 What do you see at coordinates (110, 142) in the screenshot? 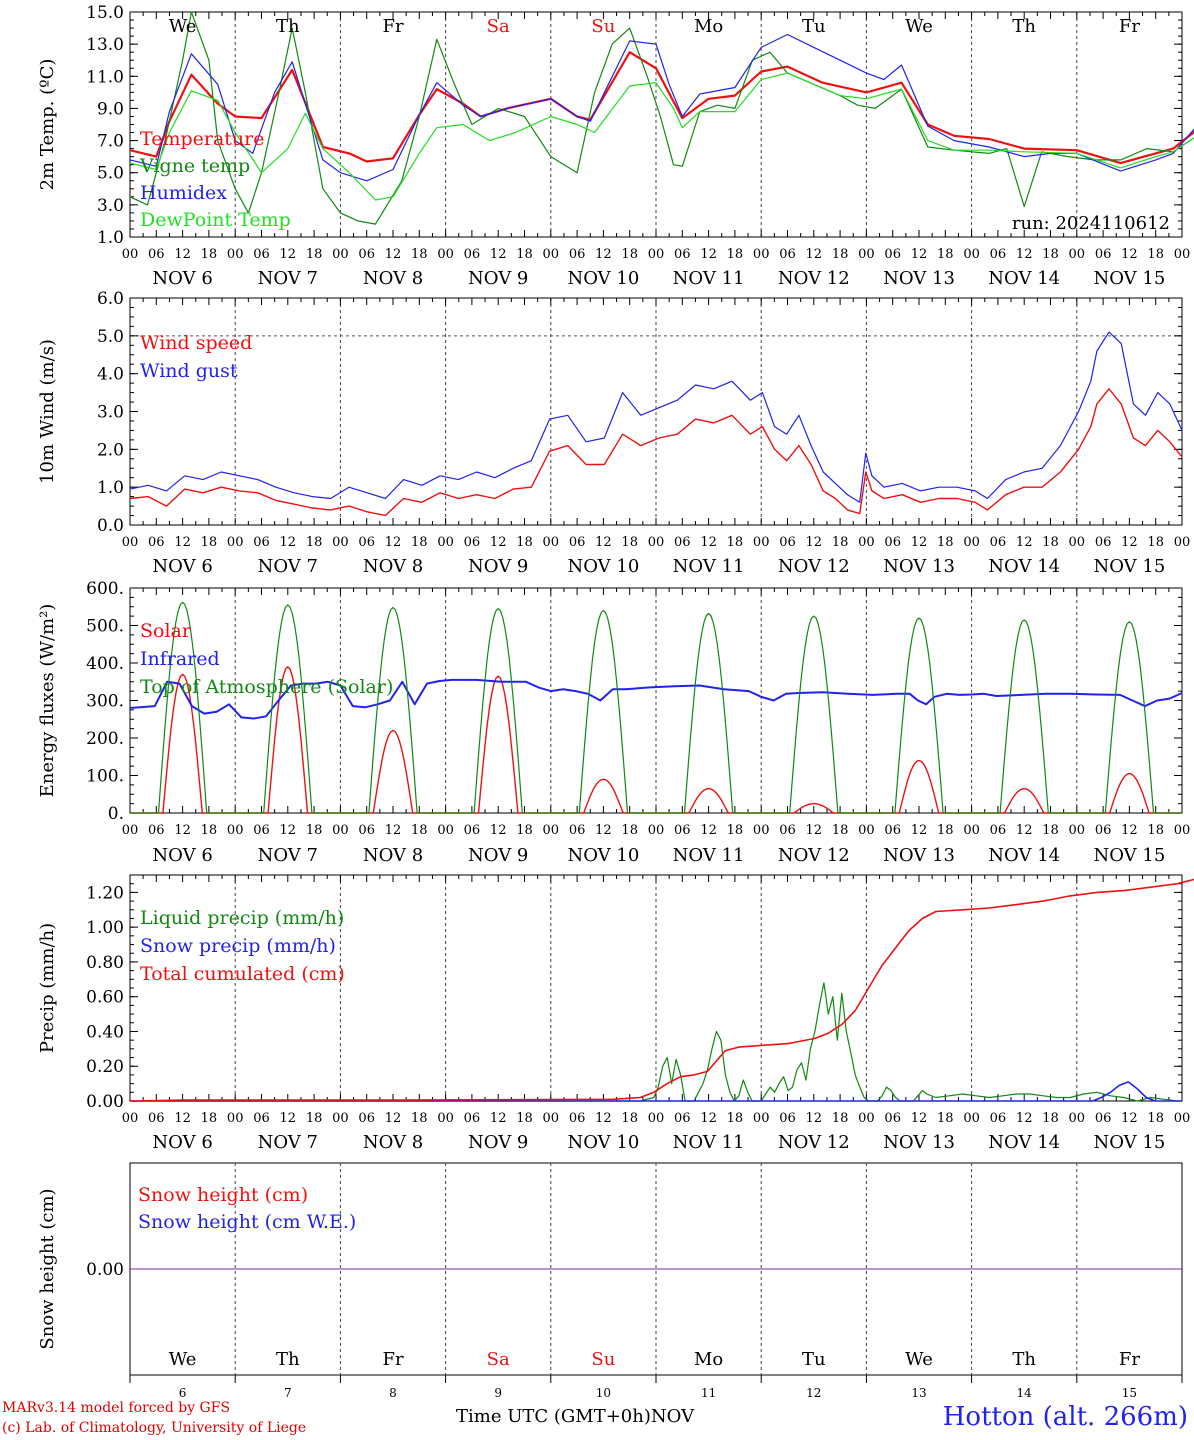
I see `y-tick-label: 7.0` at bounding box center [110, 142].